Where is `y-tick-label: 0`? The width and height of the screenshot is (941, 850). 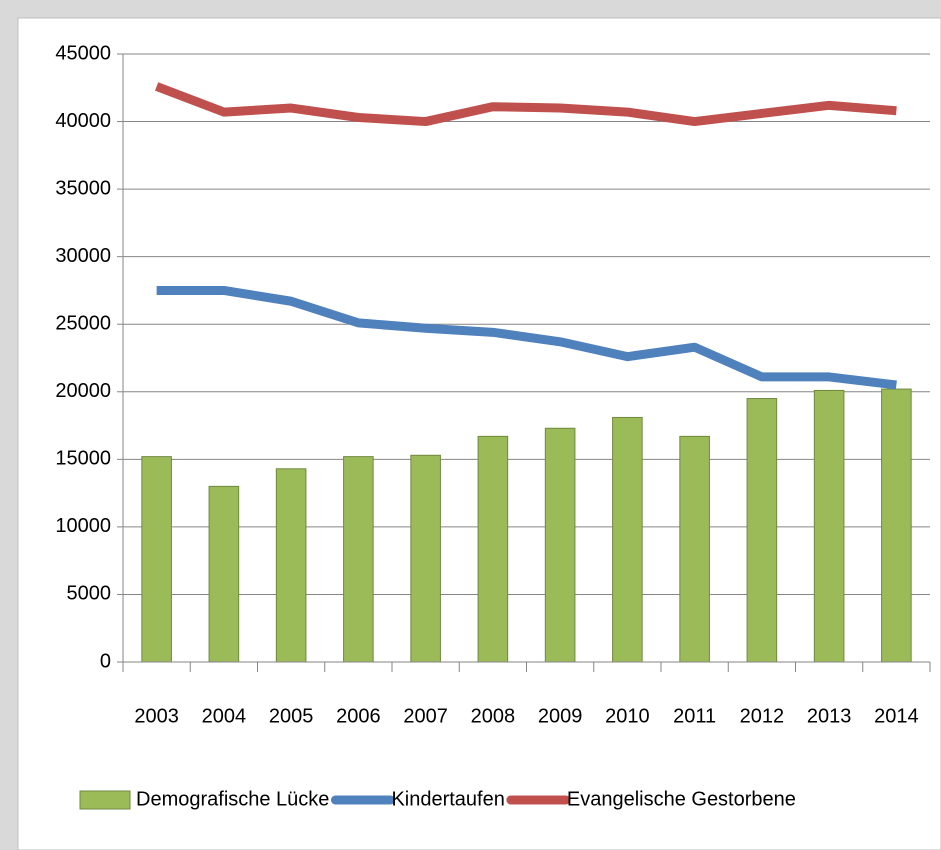 y-tick-label: 0 is located at coordinates (105, 661).